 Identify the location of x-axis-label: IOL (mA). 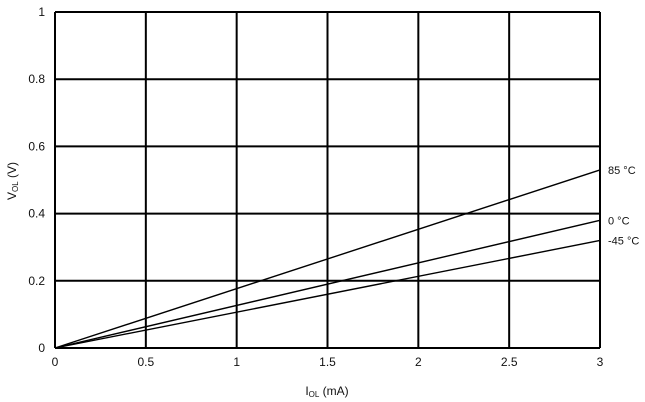
(326, 391).